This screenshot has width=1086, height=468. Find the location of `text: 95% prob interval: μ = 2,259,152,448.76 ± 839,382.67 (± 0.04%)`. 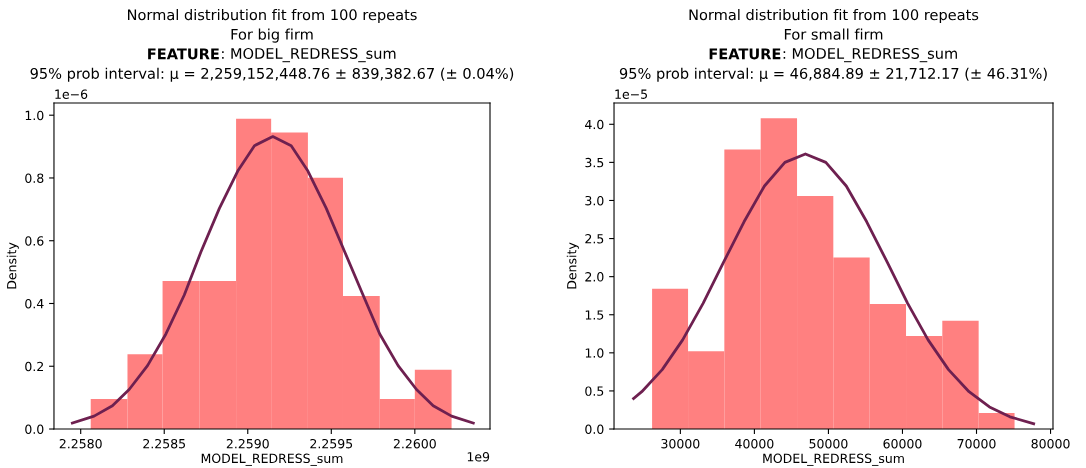

text: 95% prob interval: μ = 2,259,152,448.76 ± 839,382.67 (± 0.04%) is located at coordinates (272, 74).